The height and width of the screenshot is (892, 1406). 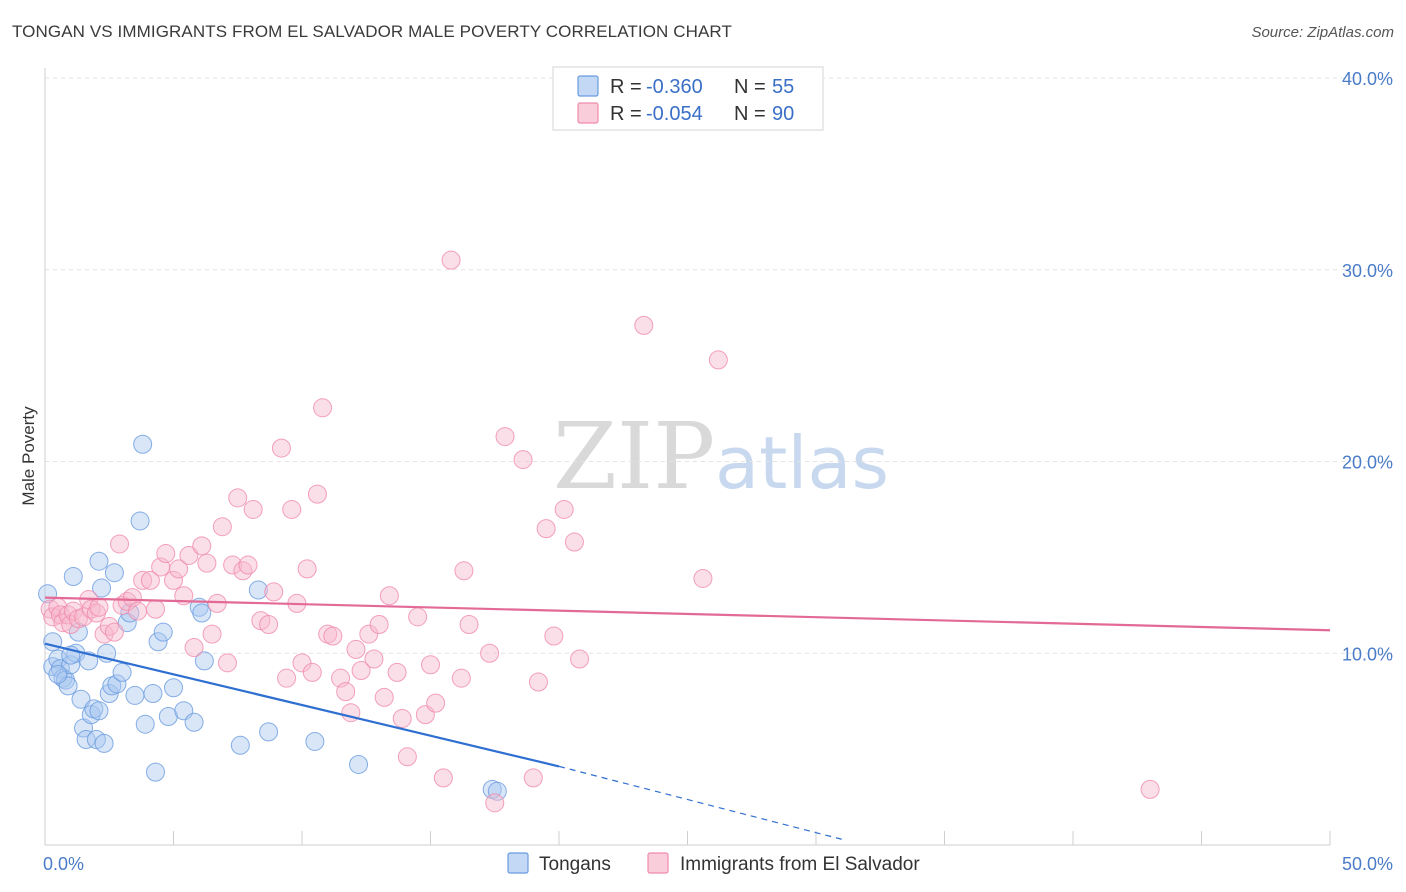 I want to click on trend-line-tongans, so click(x=302, y=705).